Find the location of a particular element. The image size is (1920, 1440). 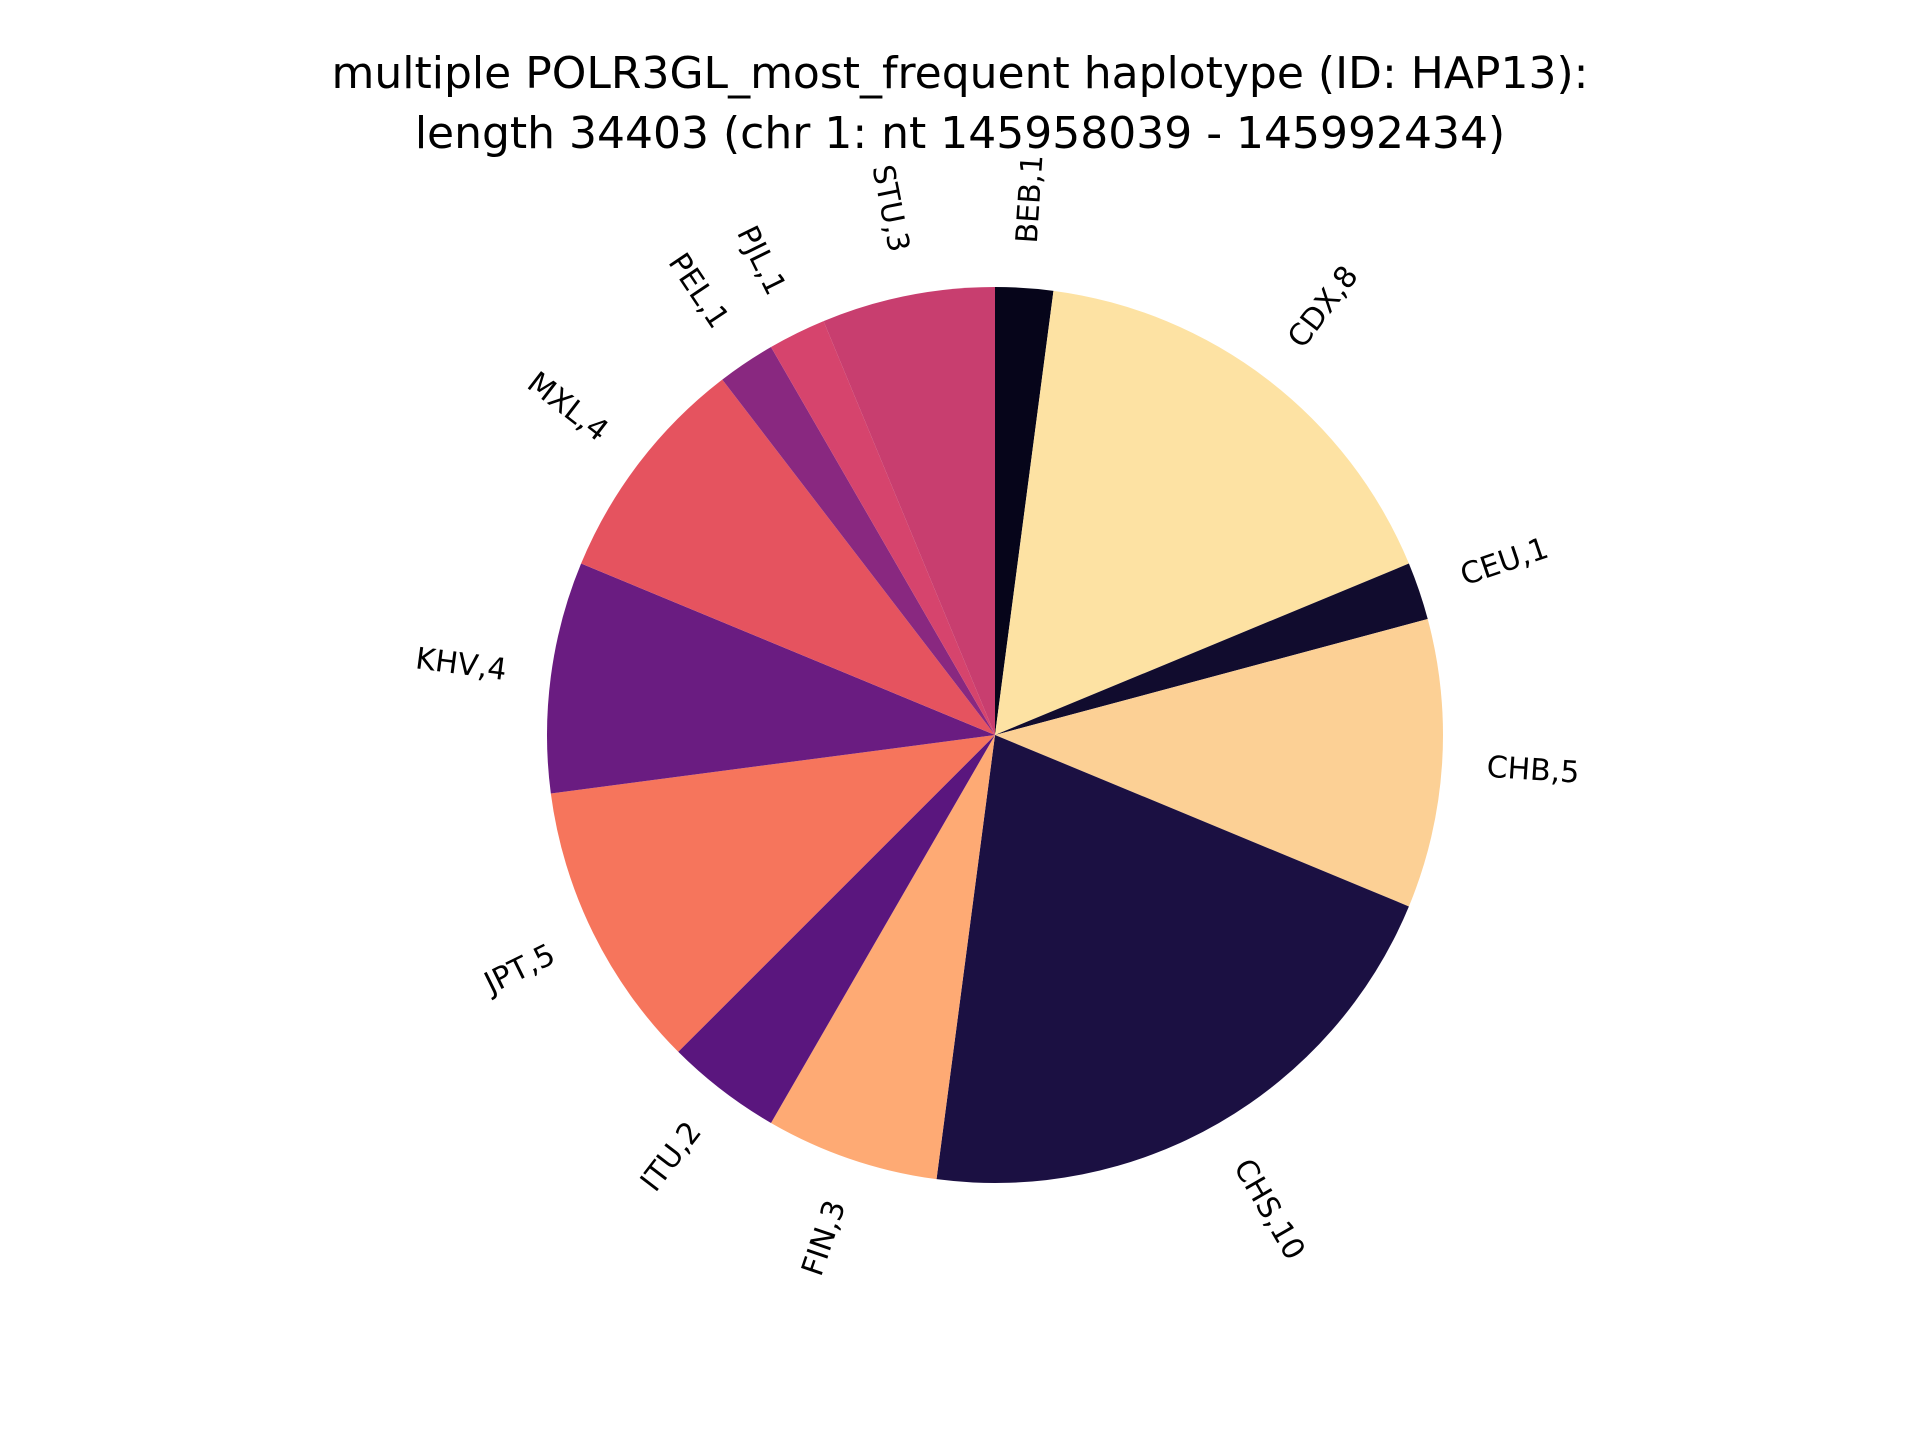

pie-label-chb: CHB,5 is located at coordinates (1533, 770).